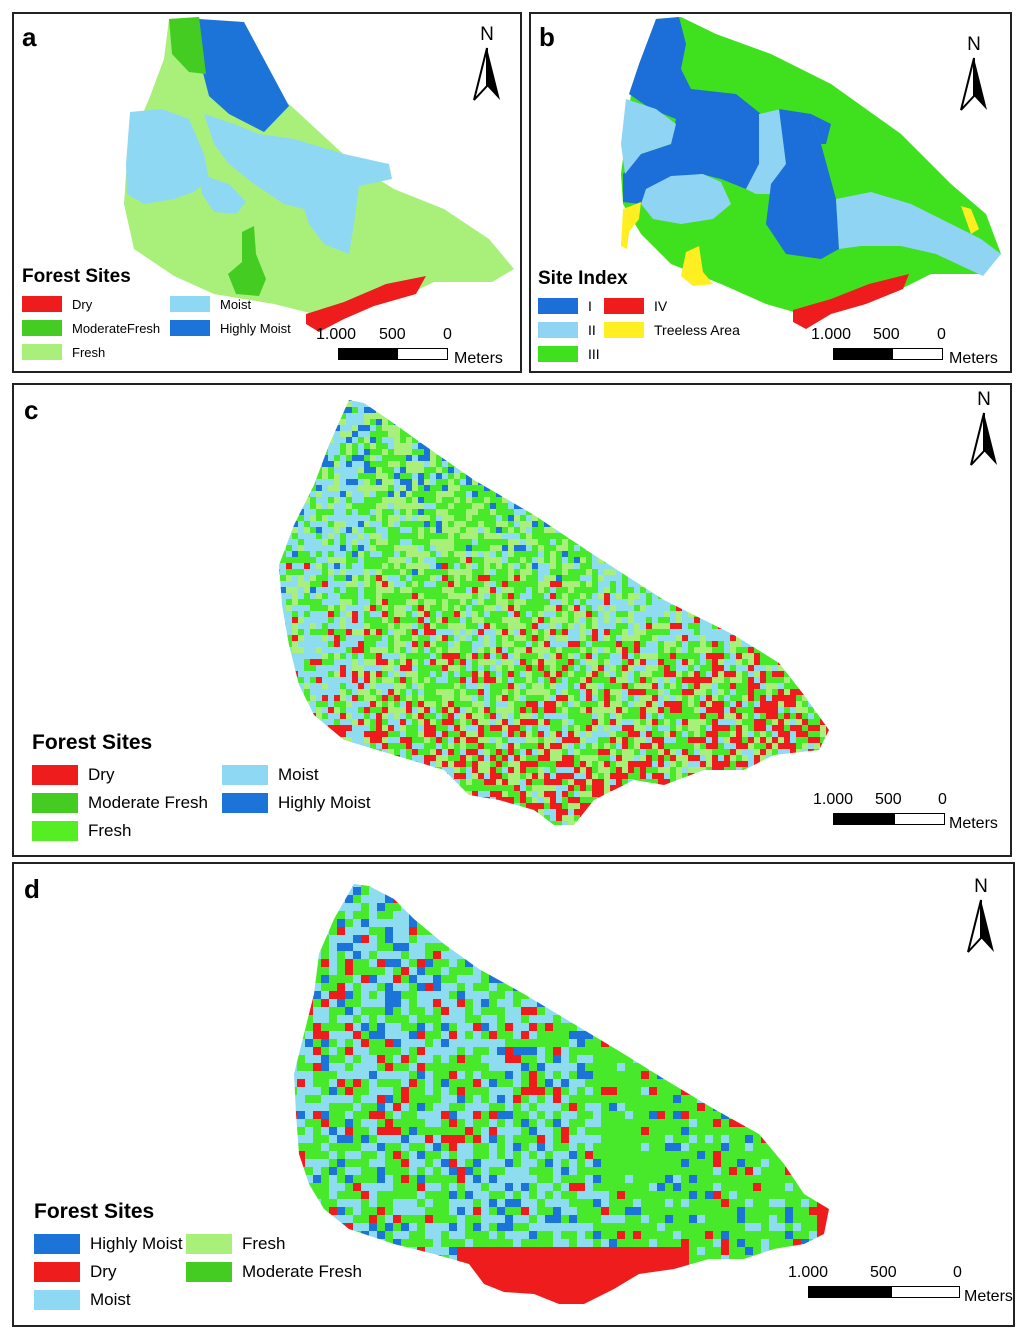  What do you see at coordinates (187, 45) in the screenshot?
I see `map-a-region-moderate-fresh` at bounding box center [187, 45].